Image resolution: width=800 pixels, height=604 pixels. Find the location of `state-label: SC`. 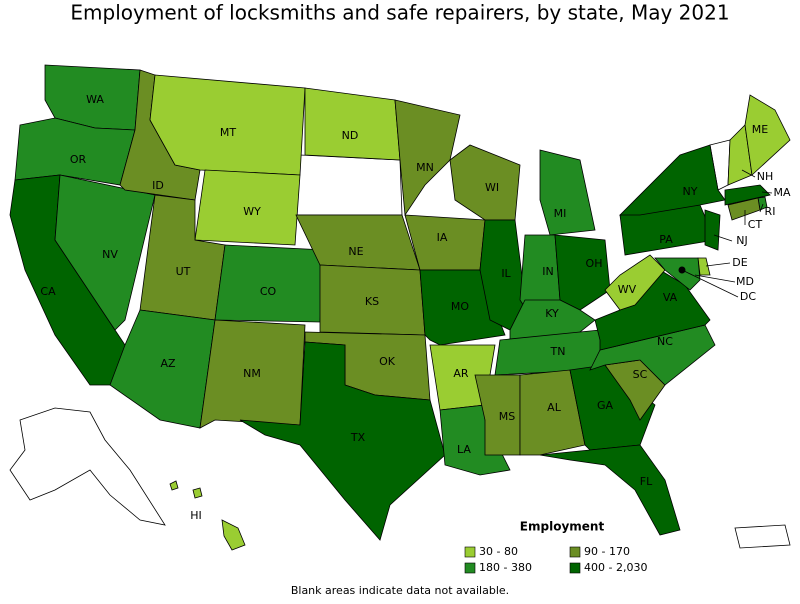

state-label: SC is located at coordinates (640, 374).